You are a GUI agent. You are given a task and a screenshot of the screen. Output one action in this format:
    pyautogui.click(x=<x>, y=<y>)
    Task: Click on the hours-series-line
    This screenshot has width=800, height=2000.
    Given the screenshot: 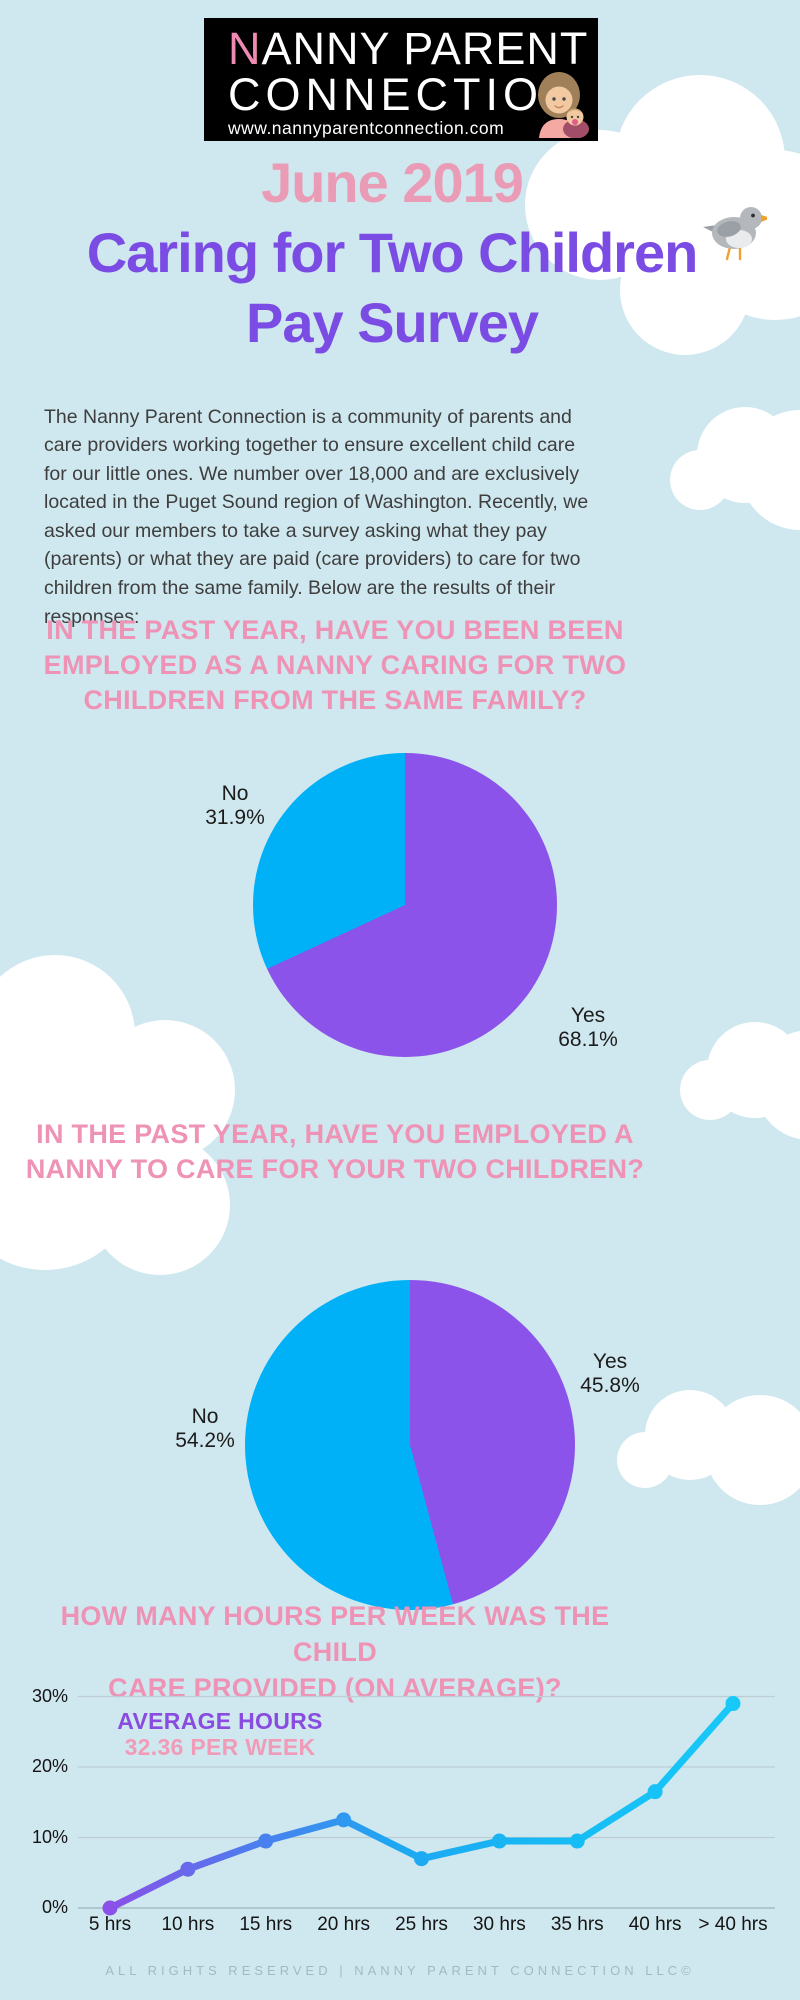 What is the action you would take?
    pyautogui.click(x=421, y=1806)
    